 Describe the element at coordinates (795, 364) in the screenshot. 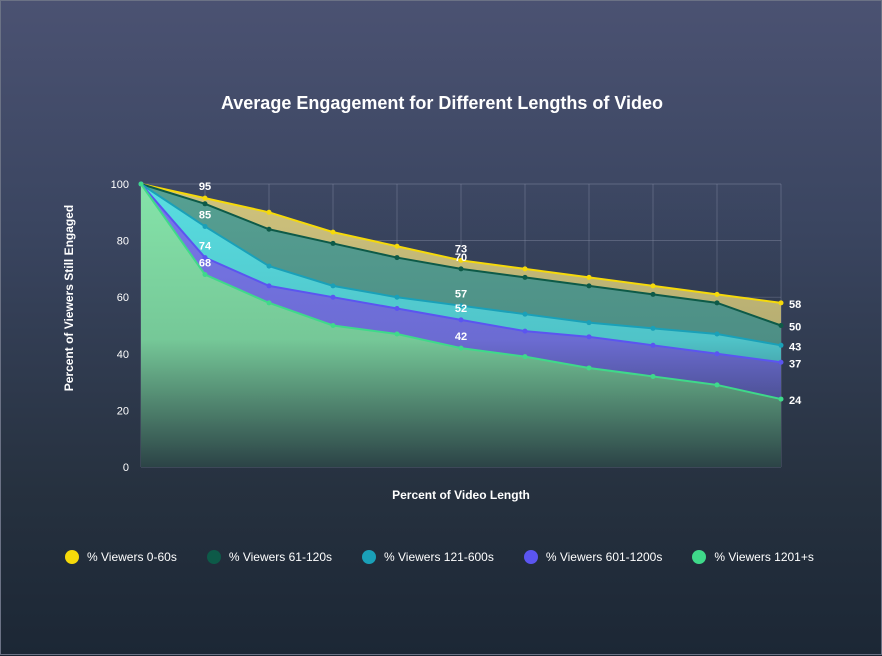

I see `data-label: 37` at that location.